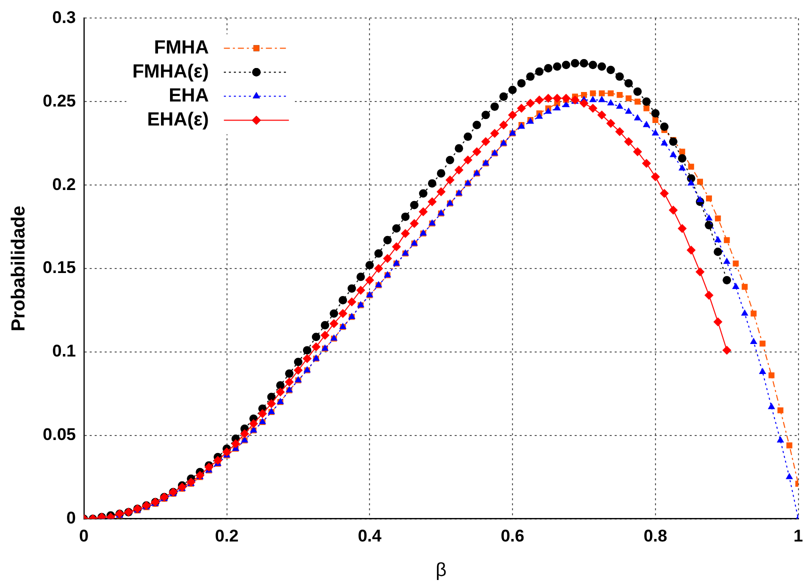 Image resolution: width=811 pixels, height=586 pixels. I want to click on y-tick-label: 0, so click(71, 518).